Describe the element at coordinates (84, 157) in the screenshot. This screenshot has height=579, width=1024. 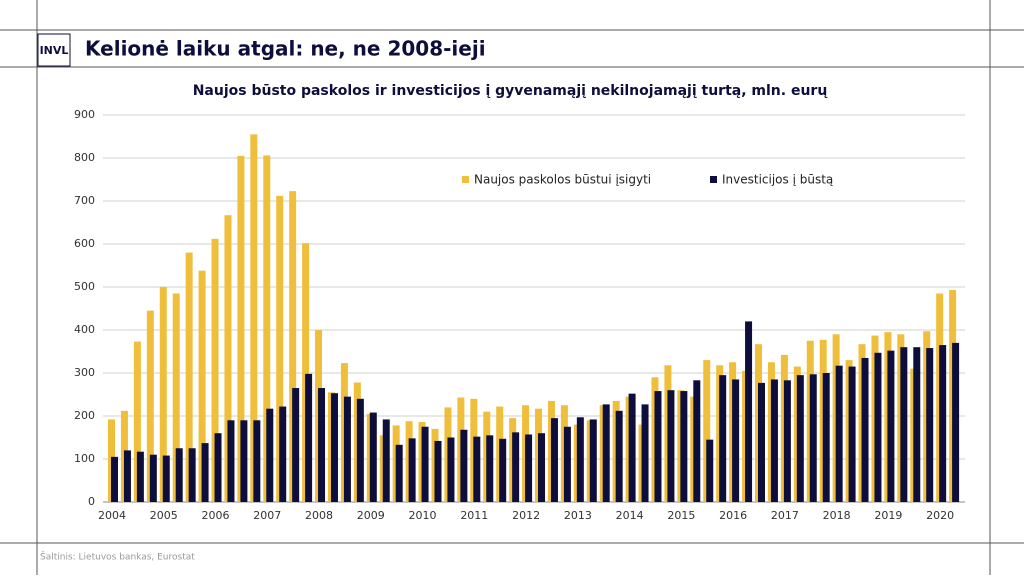
I see `y-tick-label: 800` at that location.